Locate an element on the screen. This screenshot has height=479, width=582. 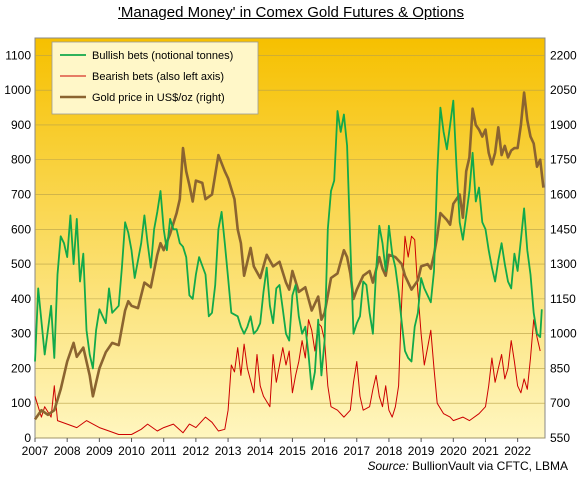
y-right-tick-label: 1900 is located at coordinates (563, 125).